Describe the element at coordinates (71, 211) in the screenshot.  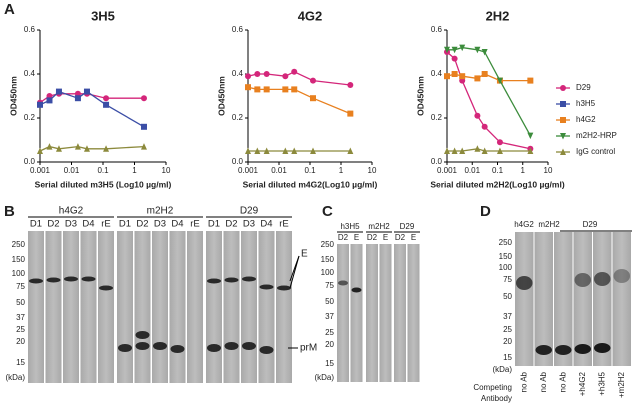
I see `group-label: h4G2` at that location.